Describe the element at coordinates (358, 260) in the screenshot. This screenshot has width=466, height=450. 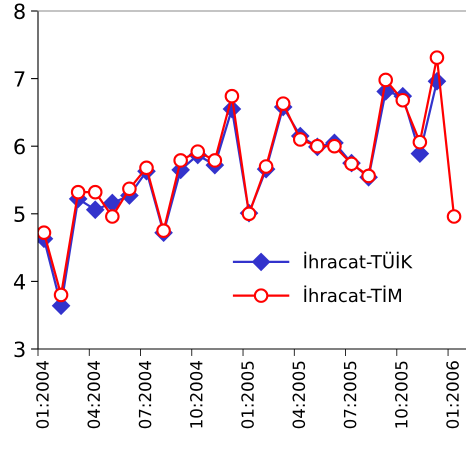
I see `legend-label: İhracat-TÜİK` at that location.